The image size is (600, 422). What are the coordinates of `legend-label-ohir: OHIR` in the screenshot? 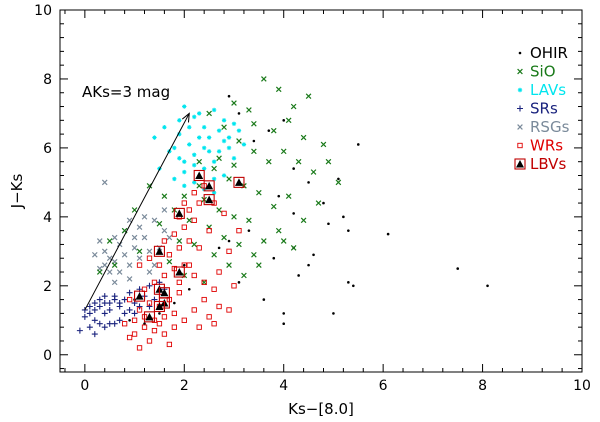 It's located at (549, 53).